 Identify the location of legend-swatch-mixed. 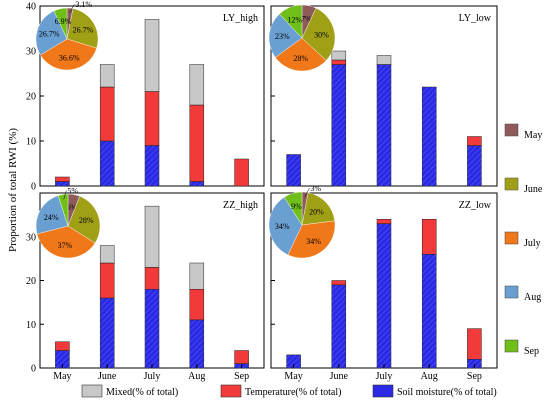
(92, 391).